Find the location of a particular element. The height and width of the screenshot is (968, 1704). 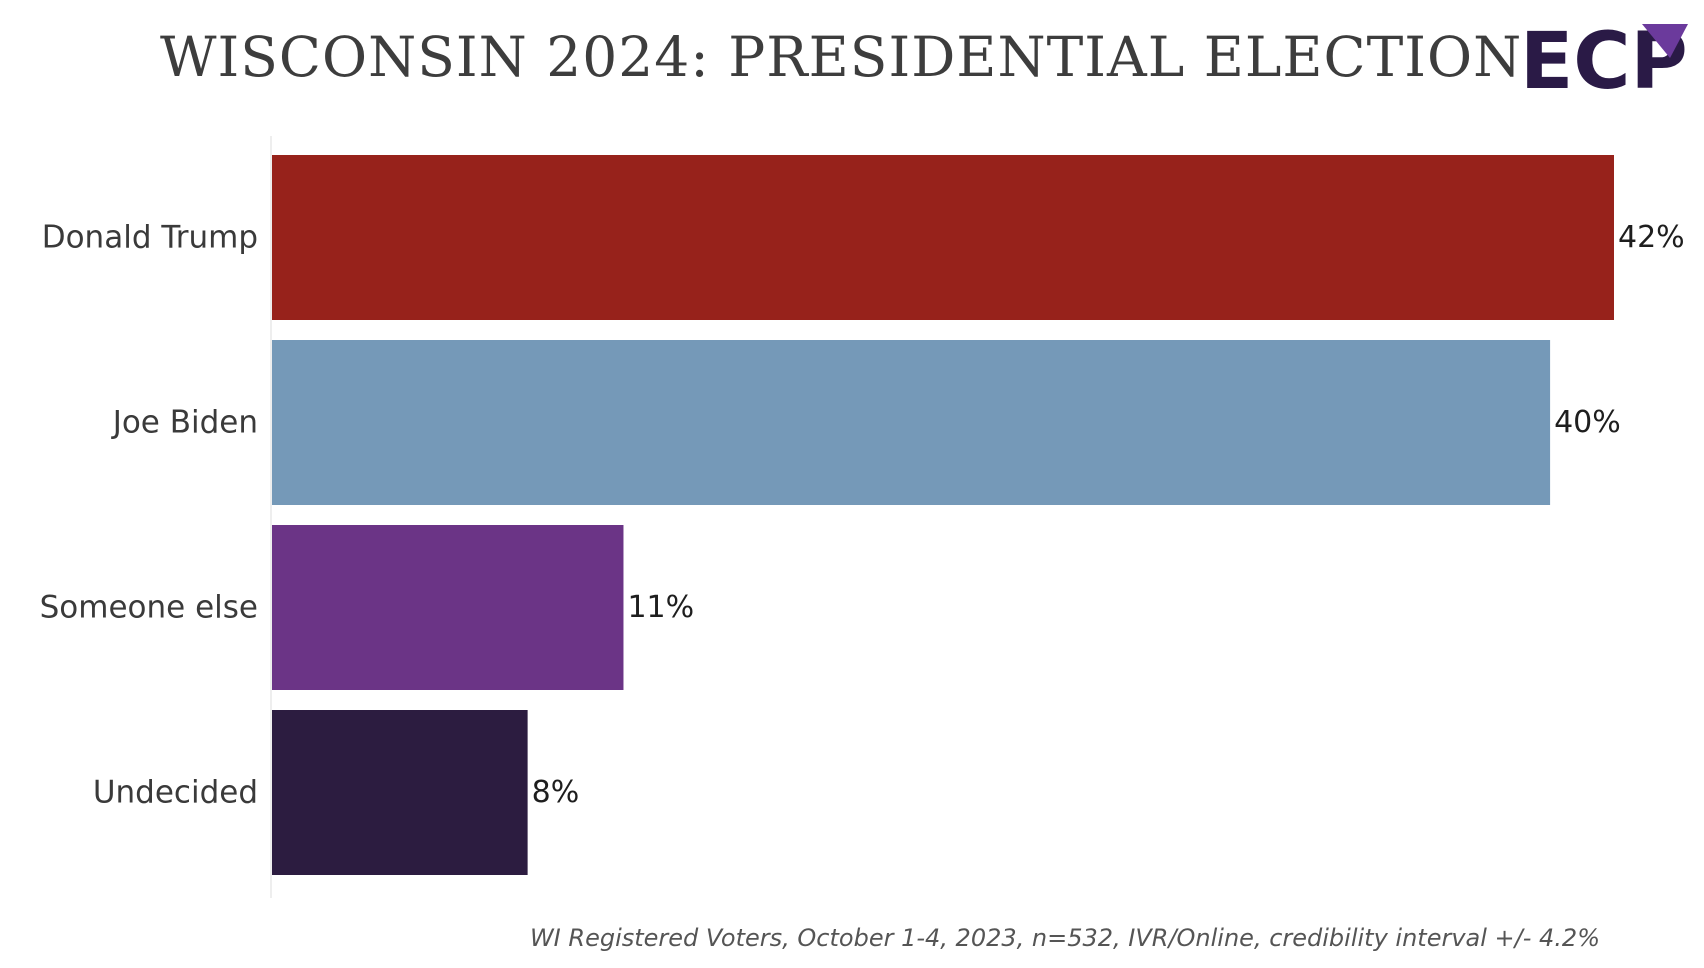

bar-joe-biden is located at coordinates (911, 422).